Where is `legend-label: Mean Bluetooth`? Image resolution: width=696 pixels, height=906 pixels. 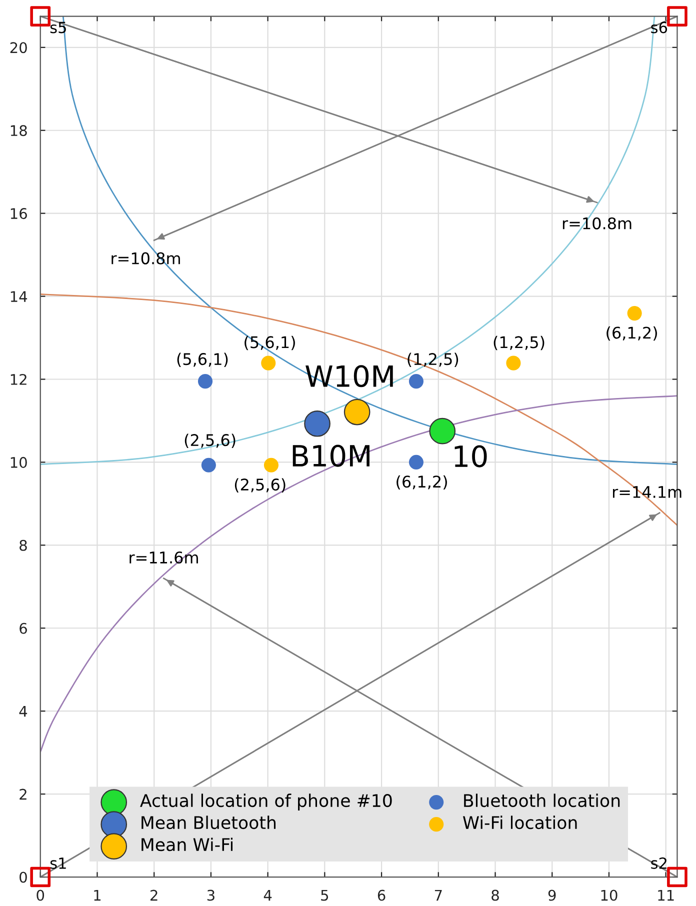
legend-label: Mean Bluetooth is located at coordinates (209, 823).